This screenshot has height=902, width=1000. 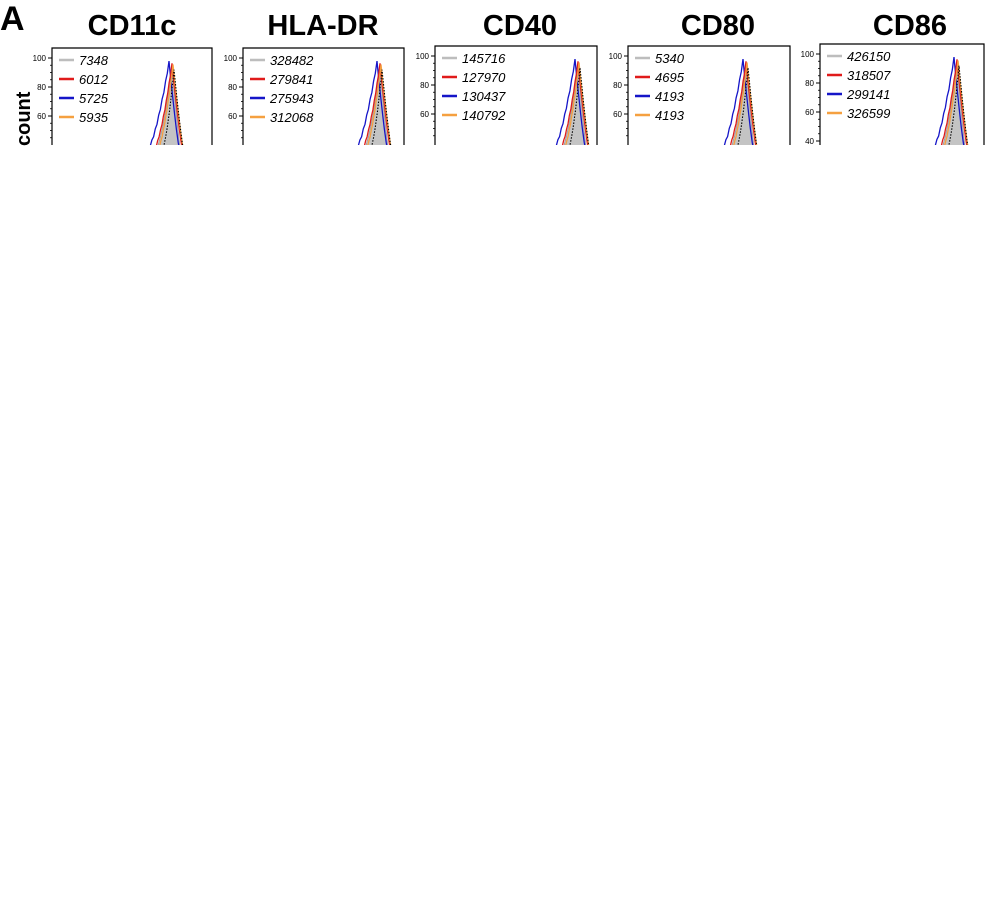 What do you see at coordinates (670, 58) in the screenshot?
I see `legend-value: 5340` at bounding box center [670, 58].